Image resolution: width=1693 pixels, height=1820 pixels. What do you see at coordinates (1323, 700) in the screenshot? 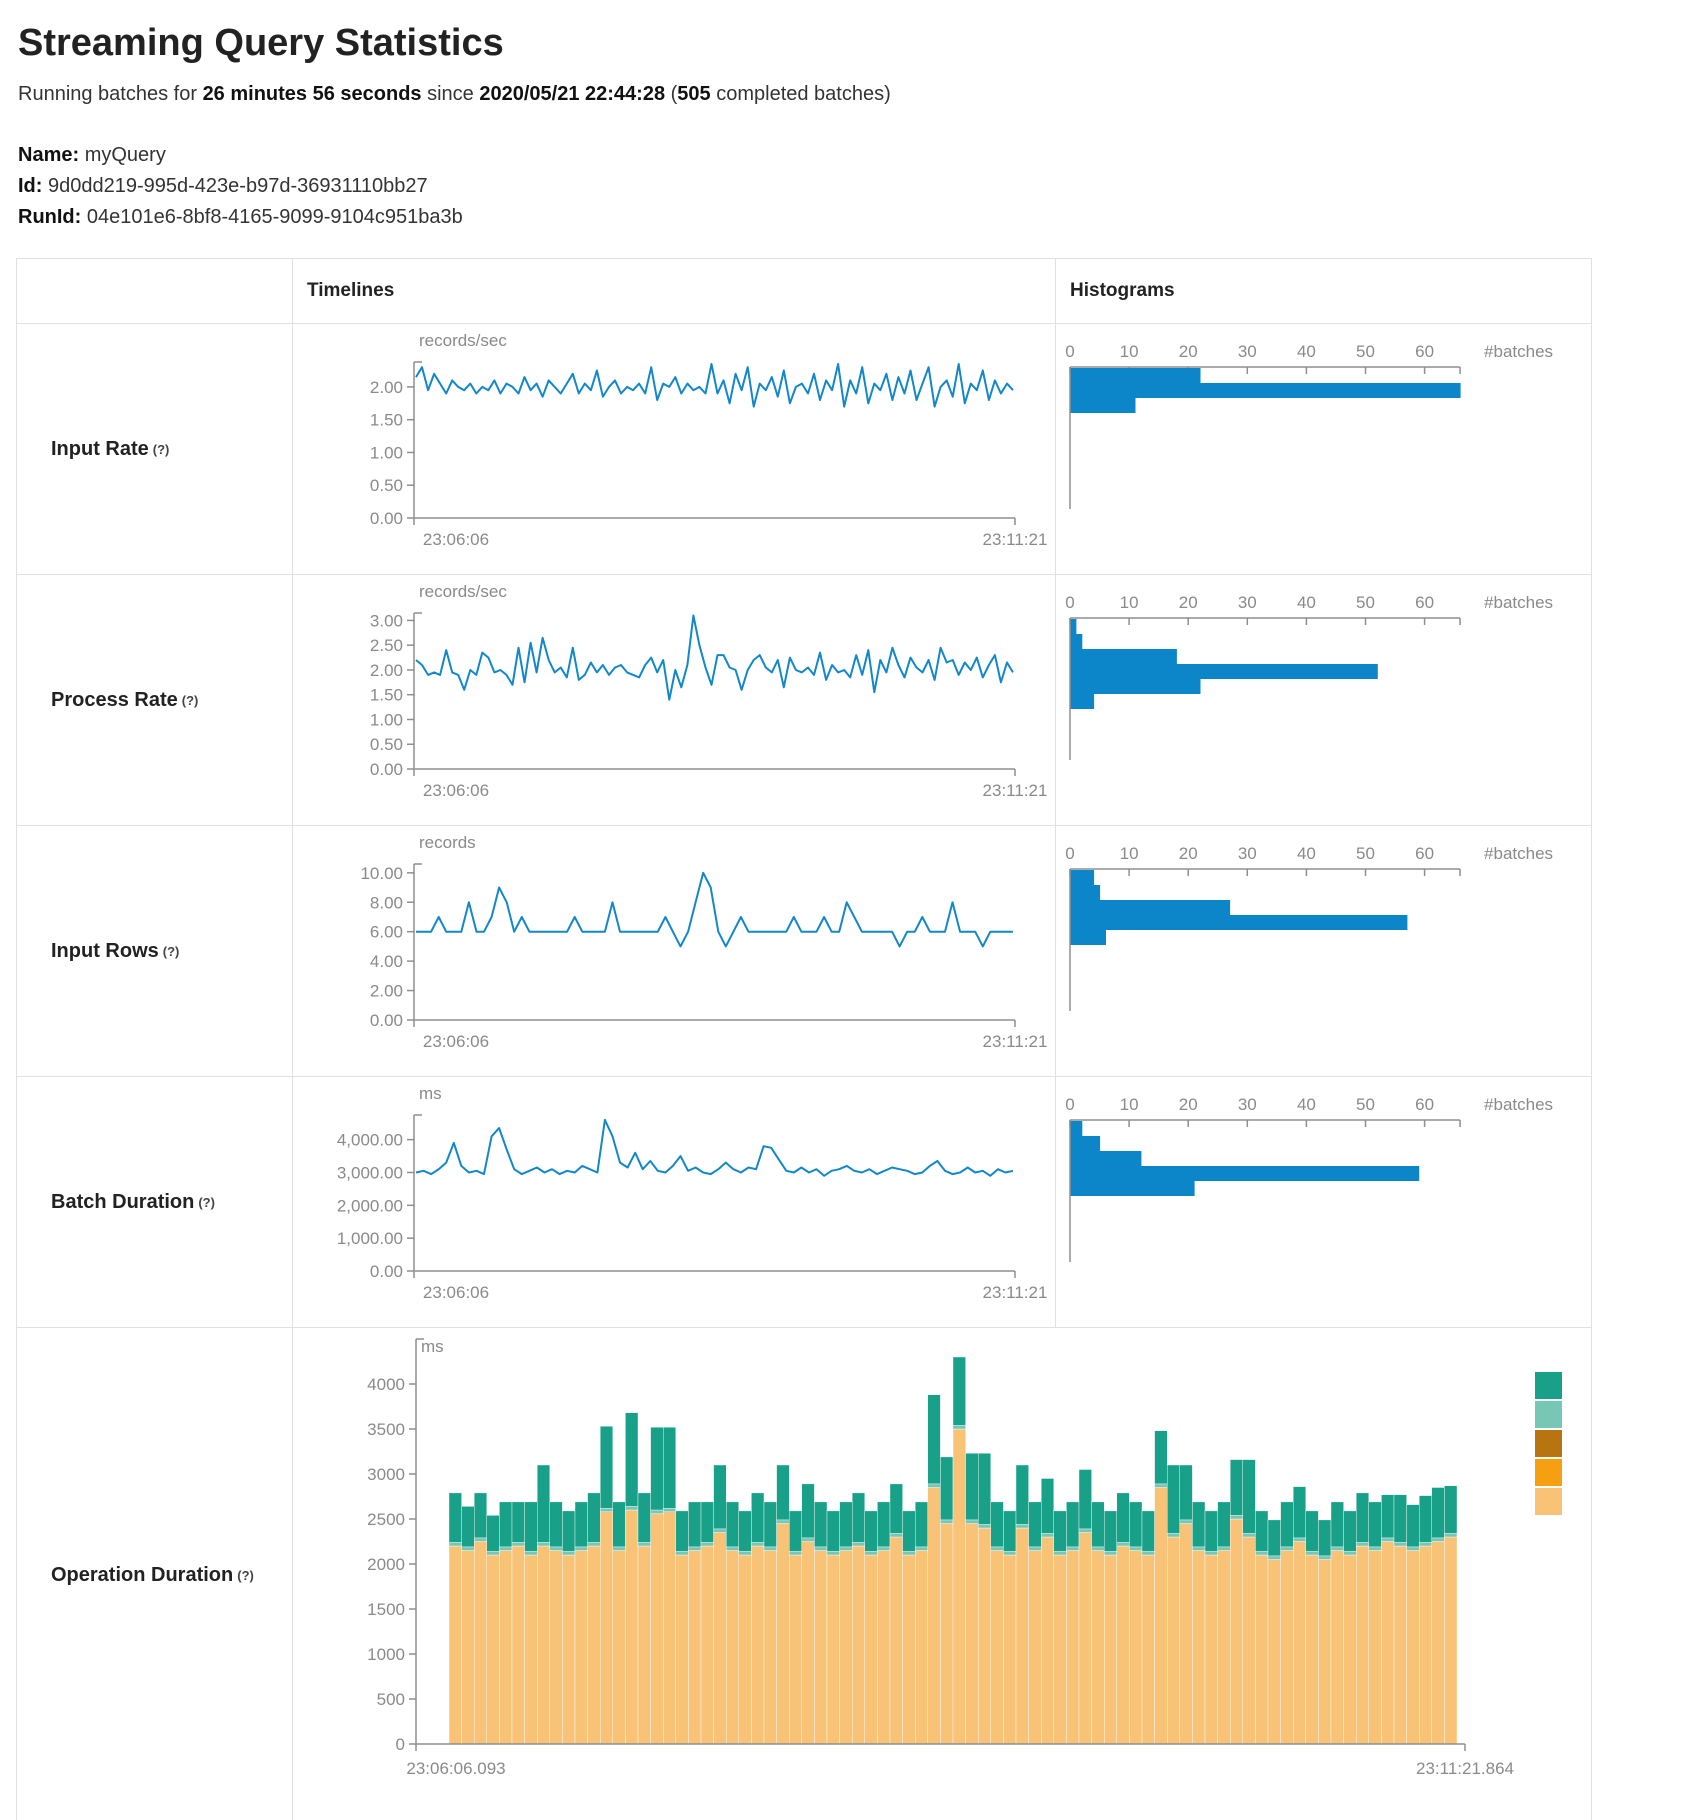
I see `process-rate-histogram-cell: 0 10 20 30 40 50 60 #batches` at bounding box center [1323, 700].